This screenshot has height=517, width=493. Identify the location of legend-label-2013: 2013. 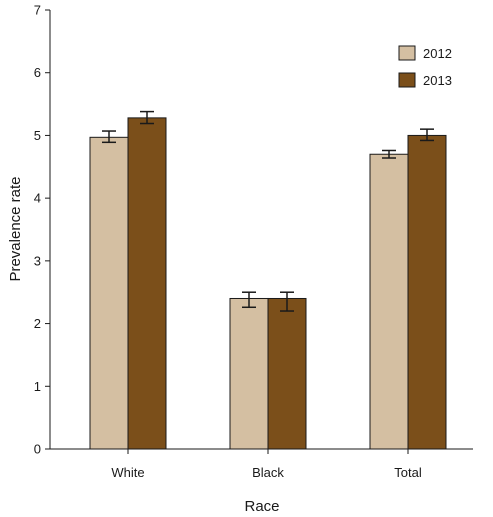
(437, 80).